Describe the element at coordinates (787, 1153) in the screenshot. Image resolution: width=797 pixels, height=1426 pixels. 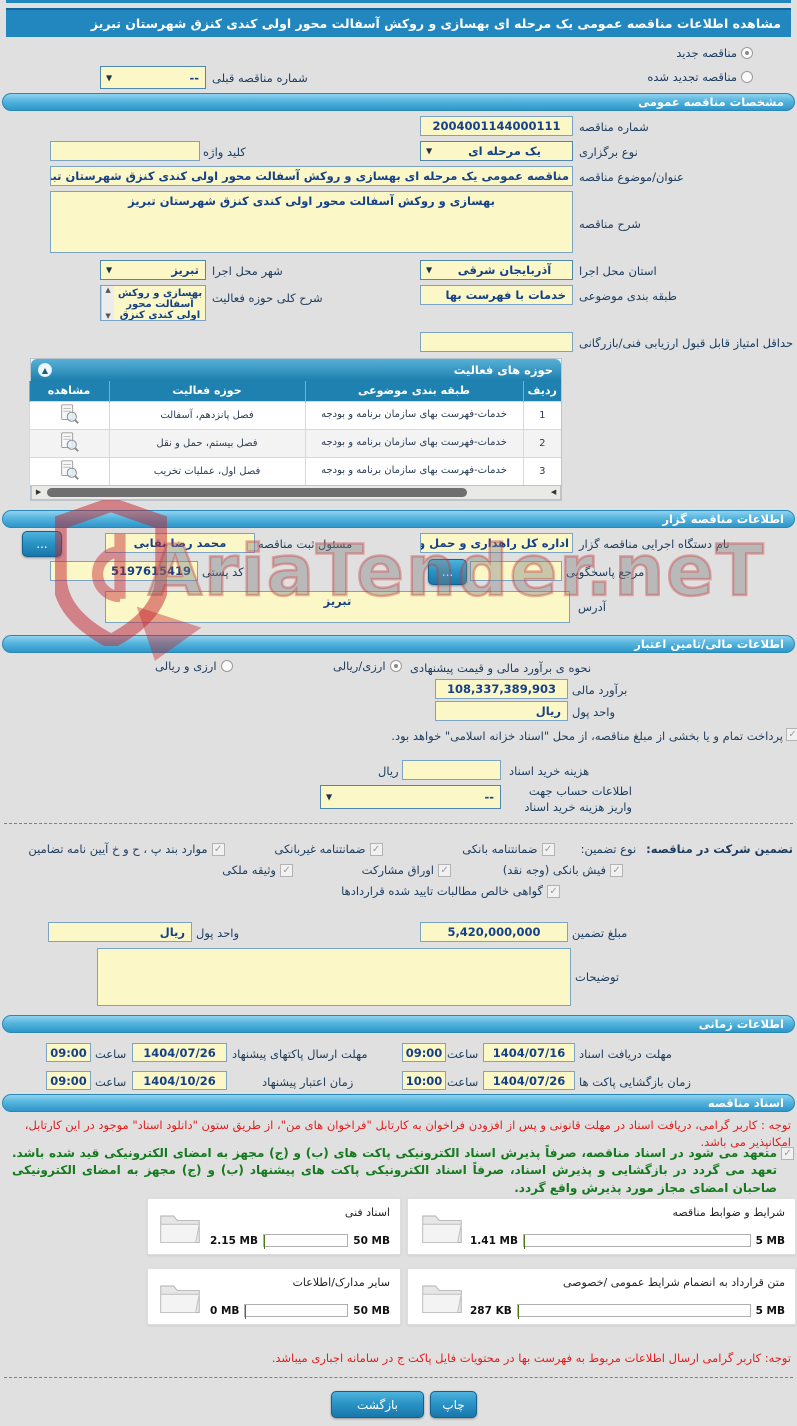
I see `commitment-checkbox: ✓` at that location.